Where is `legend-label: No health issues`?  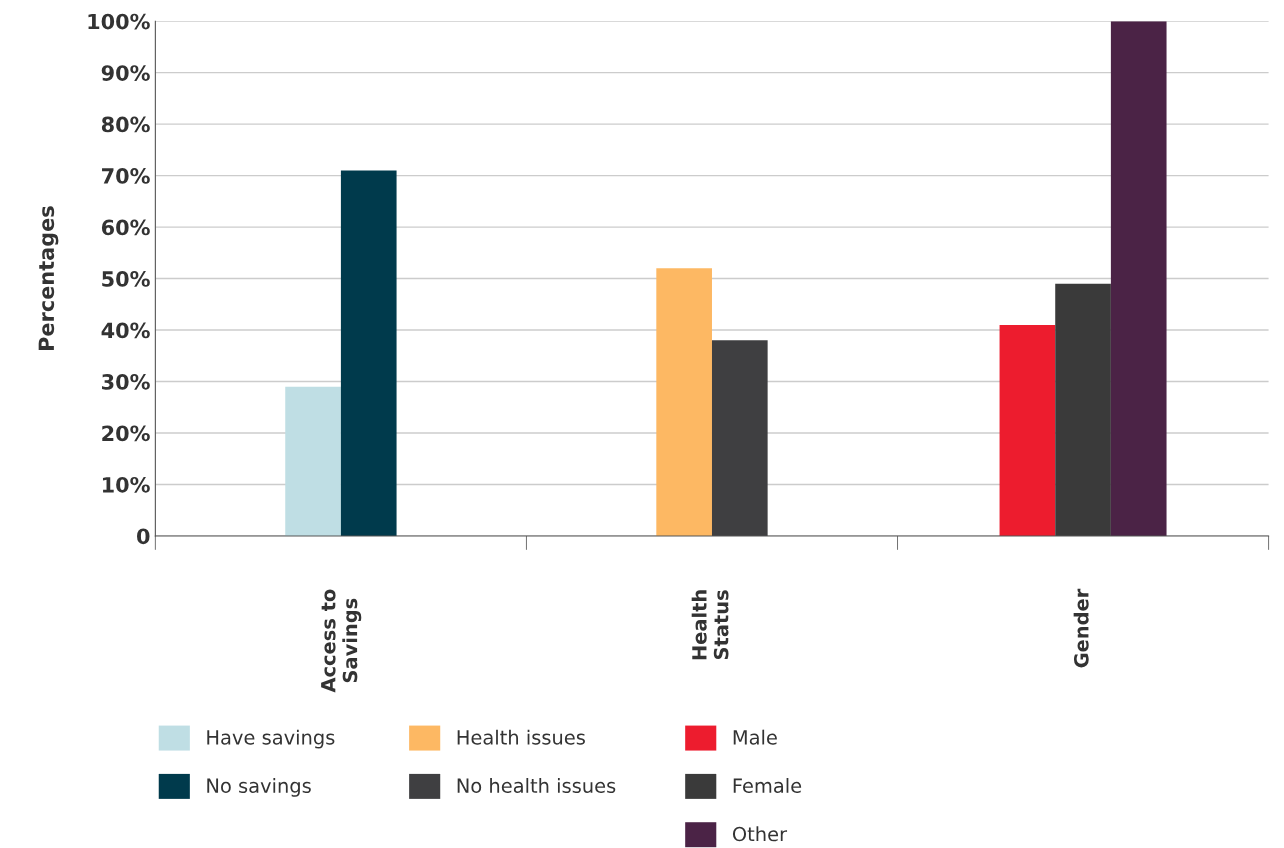
legend-label: No health issues is located at coordinates (536, 785).